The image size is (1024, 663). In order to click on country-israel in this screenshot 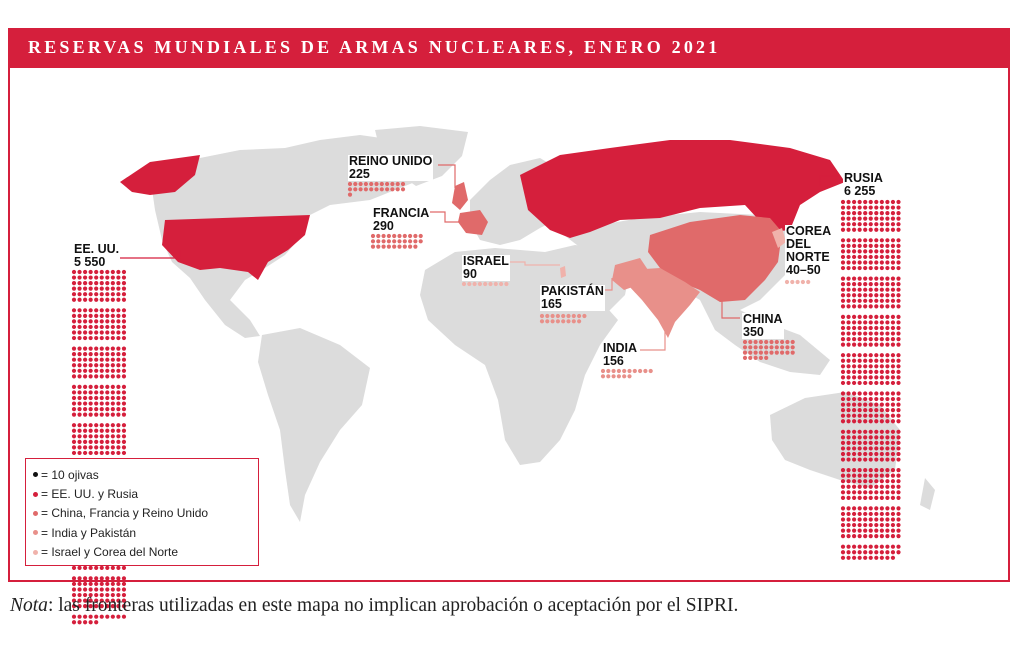, I will do `click(563, 272)`.